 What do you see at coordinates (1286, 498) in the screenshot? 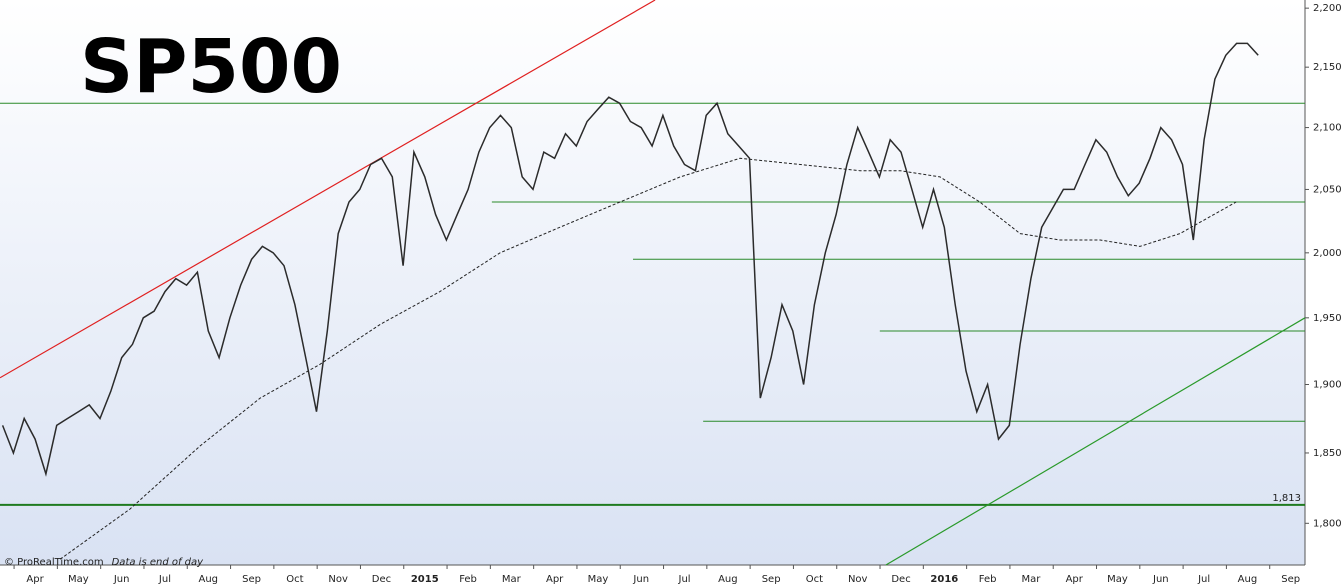
I see `level-label: 1,813` at bounding box center [1286, 498].